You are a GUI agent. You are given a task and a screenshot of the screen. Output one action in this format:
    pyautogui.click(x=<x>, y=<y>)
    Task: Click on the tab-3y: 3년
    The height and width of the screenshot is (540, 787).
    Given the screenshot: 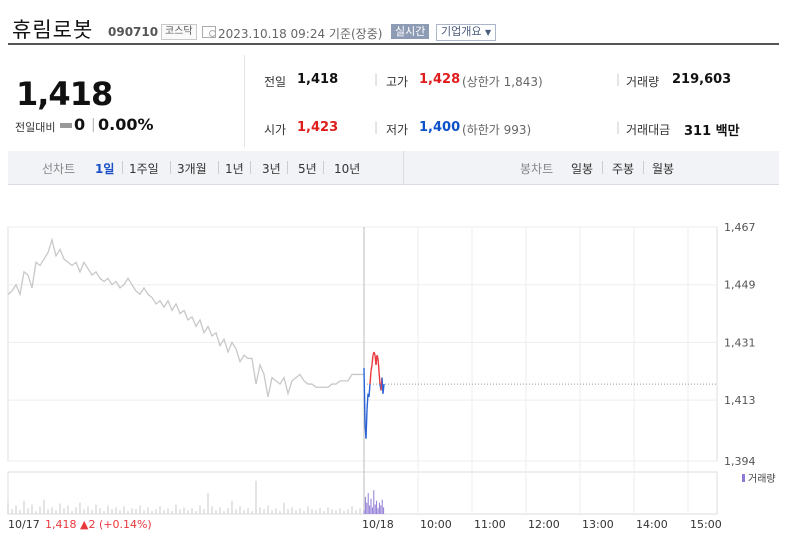 What is the action you would take?
    pyautogui.click(x=271, y=169)
    